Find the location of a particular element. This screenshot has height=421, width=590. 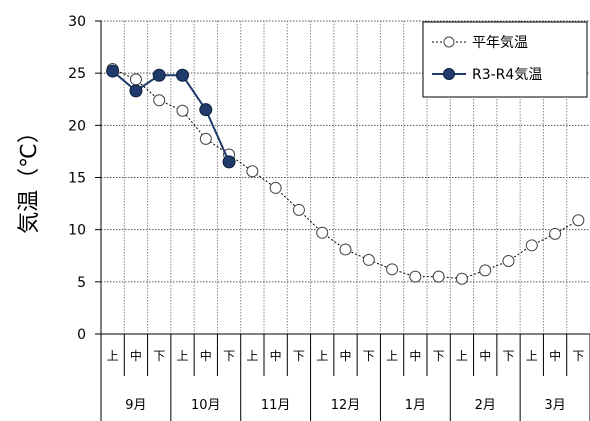

month-label: 9月 is located at coordinates (135, 405).